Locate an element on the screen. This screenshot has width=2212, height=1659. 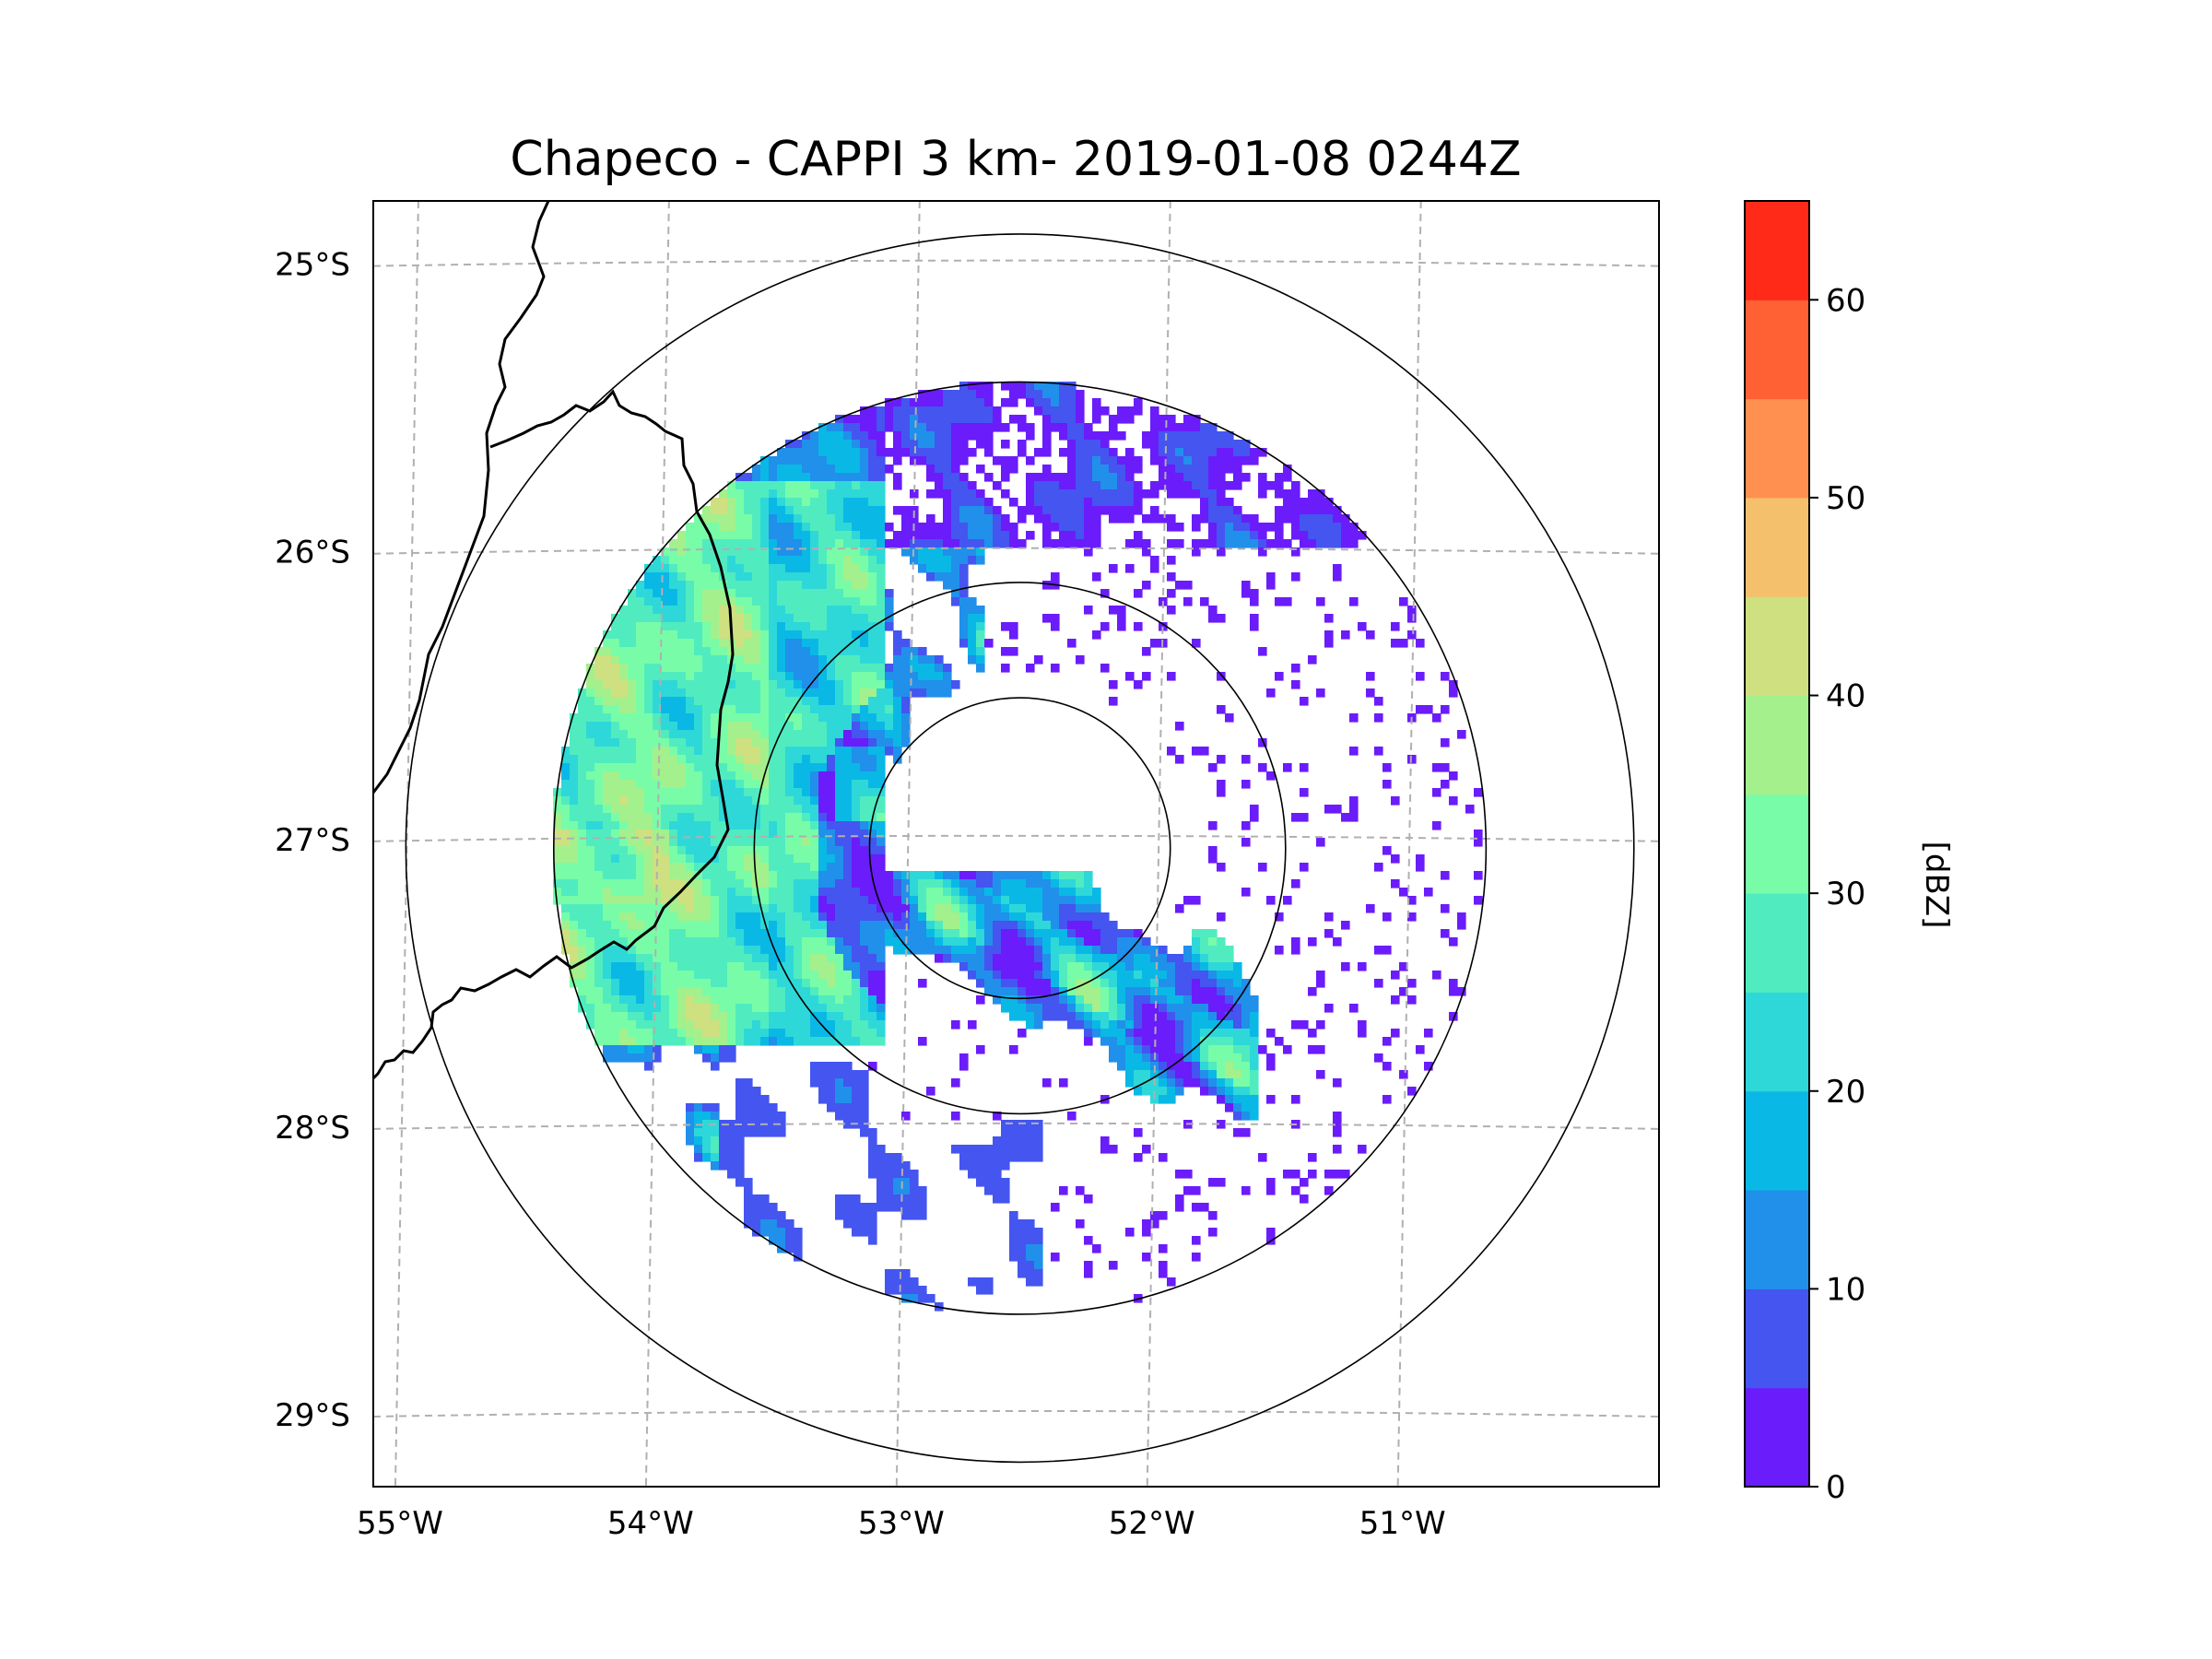
x-tick-label: 51°W is located at coordinates (1402, 1523).